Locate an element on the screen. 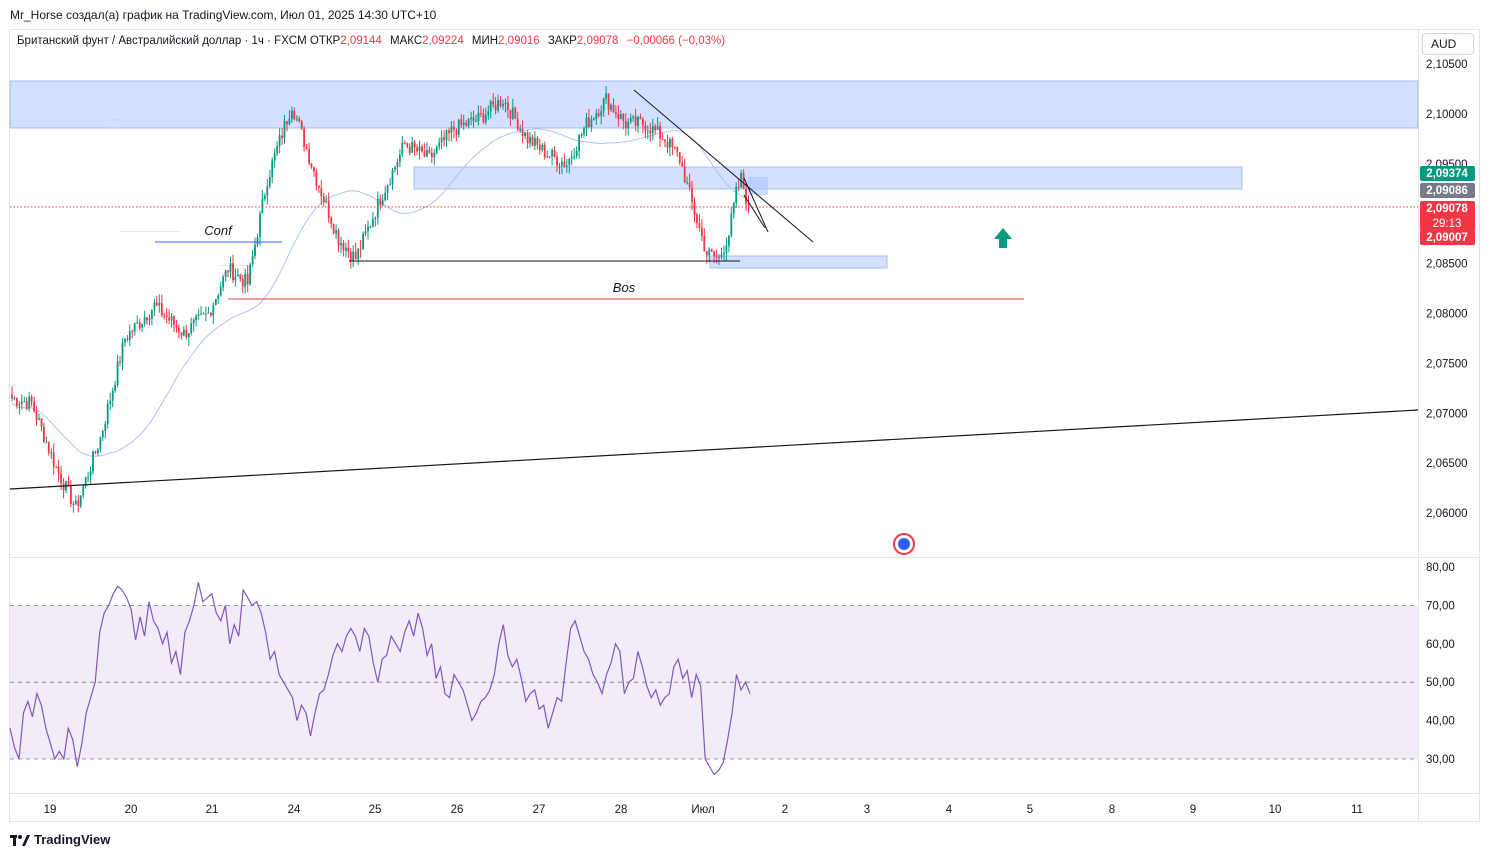  price-label-text: 2,09374 is located at coordinates (1447, 174).